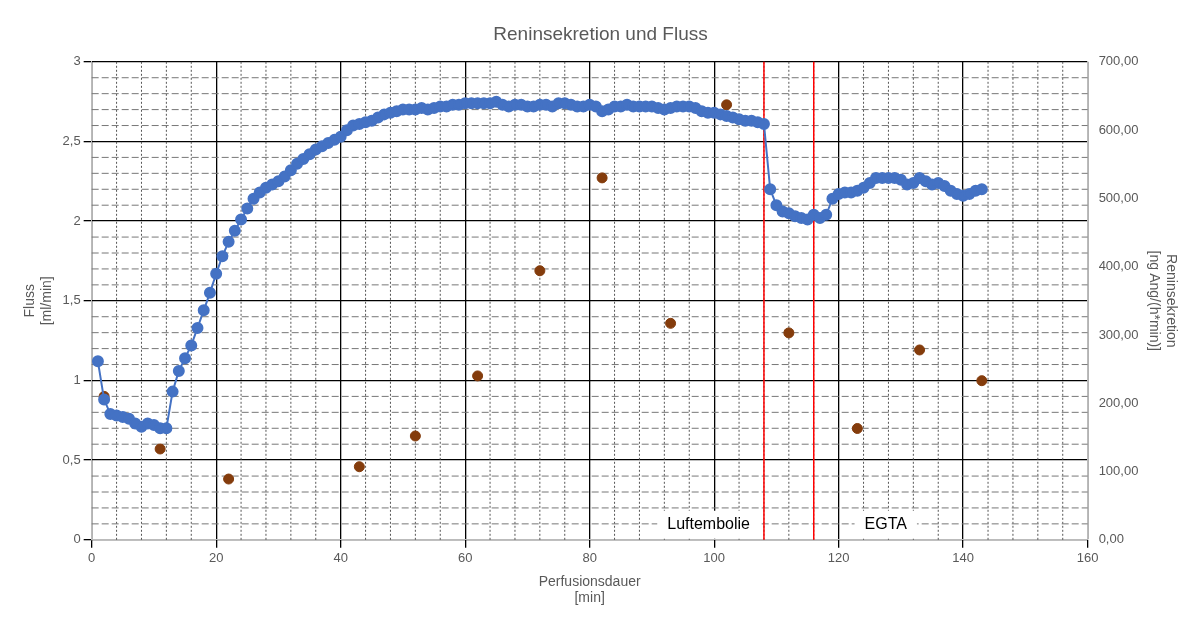  I want to click on y2-tick-label: 0,00, so click(1111, 539).